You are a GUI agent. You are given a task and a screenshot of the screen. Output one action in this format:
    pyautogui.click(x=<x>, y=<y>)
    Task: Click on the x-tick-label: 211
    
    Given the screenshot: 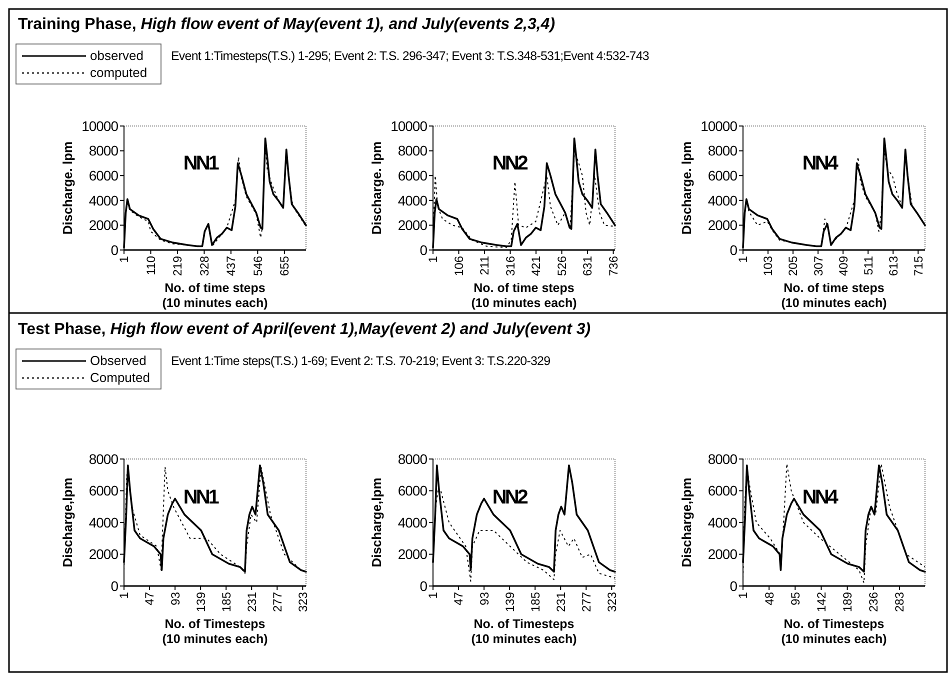 What is the action you would take?
    pyautogui.click(x=485, y=266)
    